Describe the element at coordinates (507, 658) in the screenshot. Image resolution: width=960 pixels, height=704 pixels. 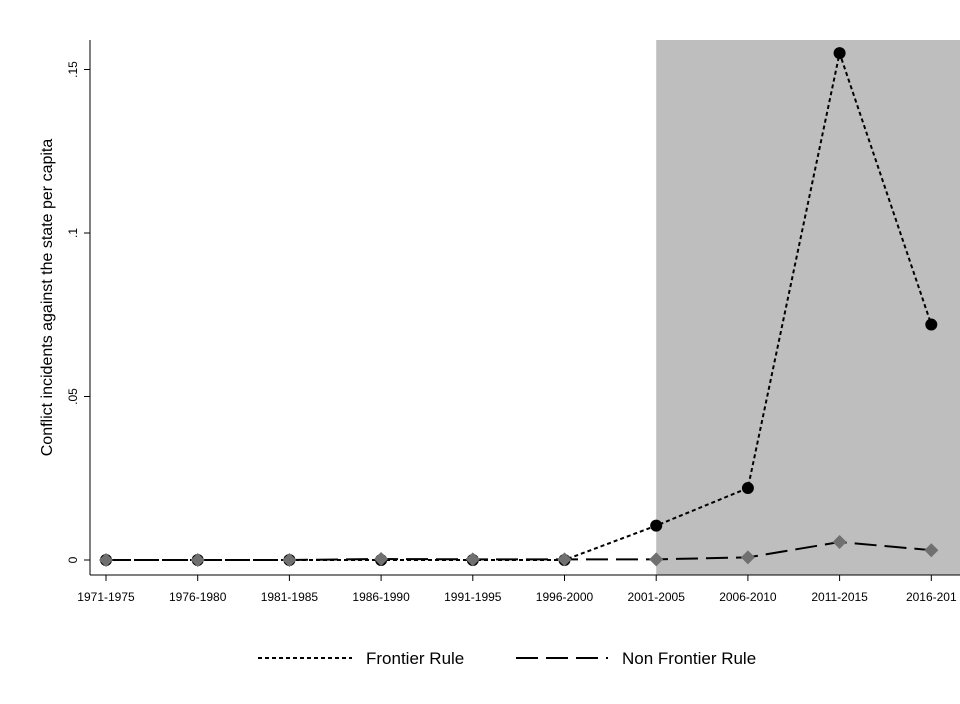
I see `legend: Frontier Rule Non Frontier Rule` at that location.